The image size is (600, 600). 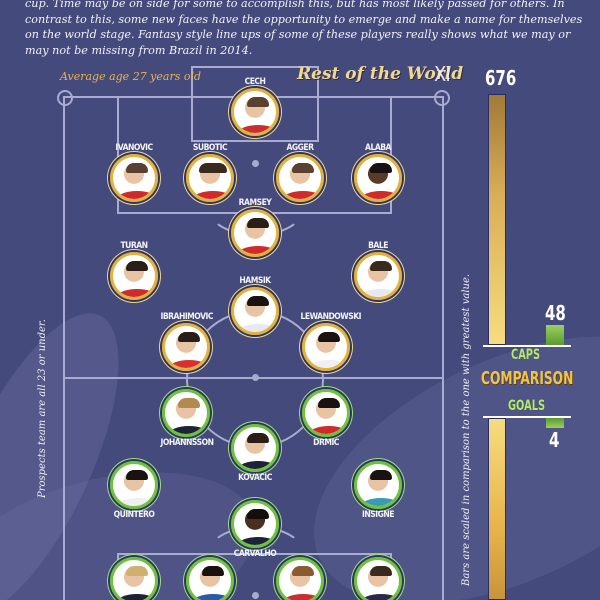 I want to click on team-title: Rest of the World, so click(x=380, y=74).